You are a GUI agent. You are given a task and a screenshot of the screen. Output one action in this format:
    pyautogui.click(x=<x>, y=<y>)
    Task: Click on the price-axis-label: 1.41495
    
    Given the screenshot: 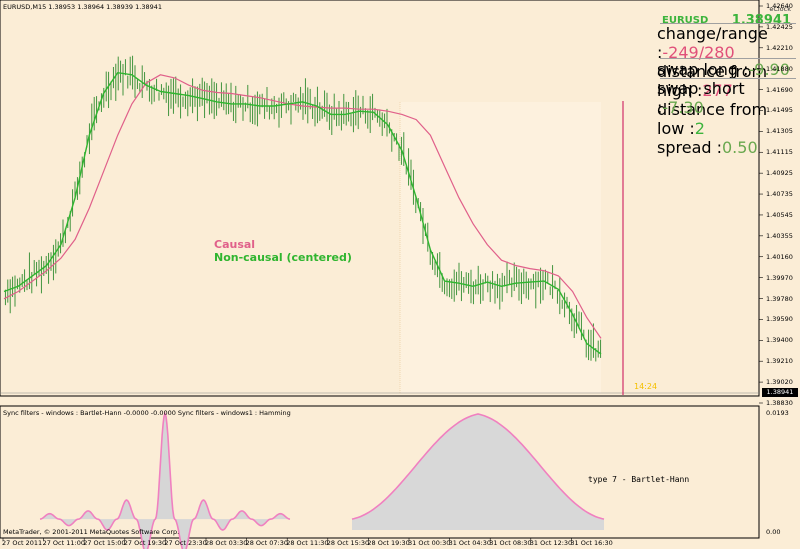 What is the action you would take?
    pyautogui.click(x=779, y=110)
    